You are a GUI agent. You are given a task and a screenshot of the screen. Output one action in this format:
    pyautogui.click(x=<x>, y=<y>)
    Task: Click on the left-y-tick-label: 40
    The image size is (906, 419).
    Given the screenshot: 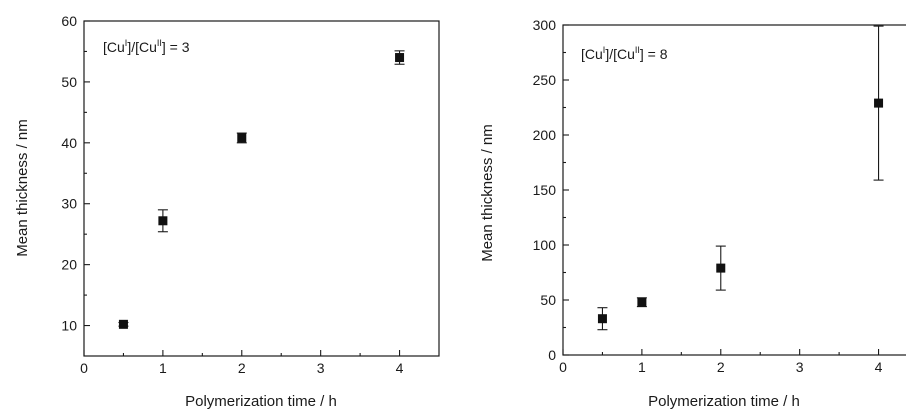 What is the action you would take?
    pyautogui.click(x=69, y=143)
    